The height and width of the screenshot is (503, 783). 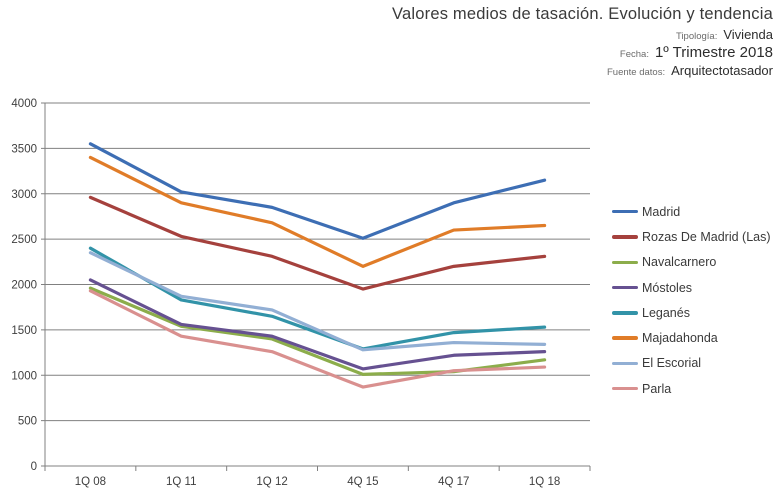 What do you see at coordinates (691, 388) in the screenshot?
I see `legend-item-parla: Parla` at bounding box center [691, 388].